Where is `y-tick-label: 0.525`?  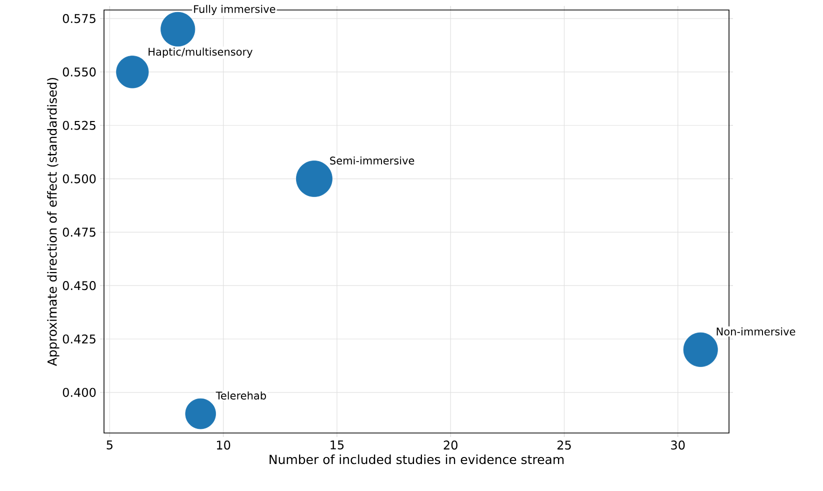
y-tick-label: 0.525 is located at coordinates (79, 125).